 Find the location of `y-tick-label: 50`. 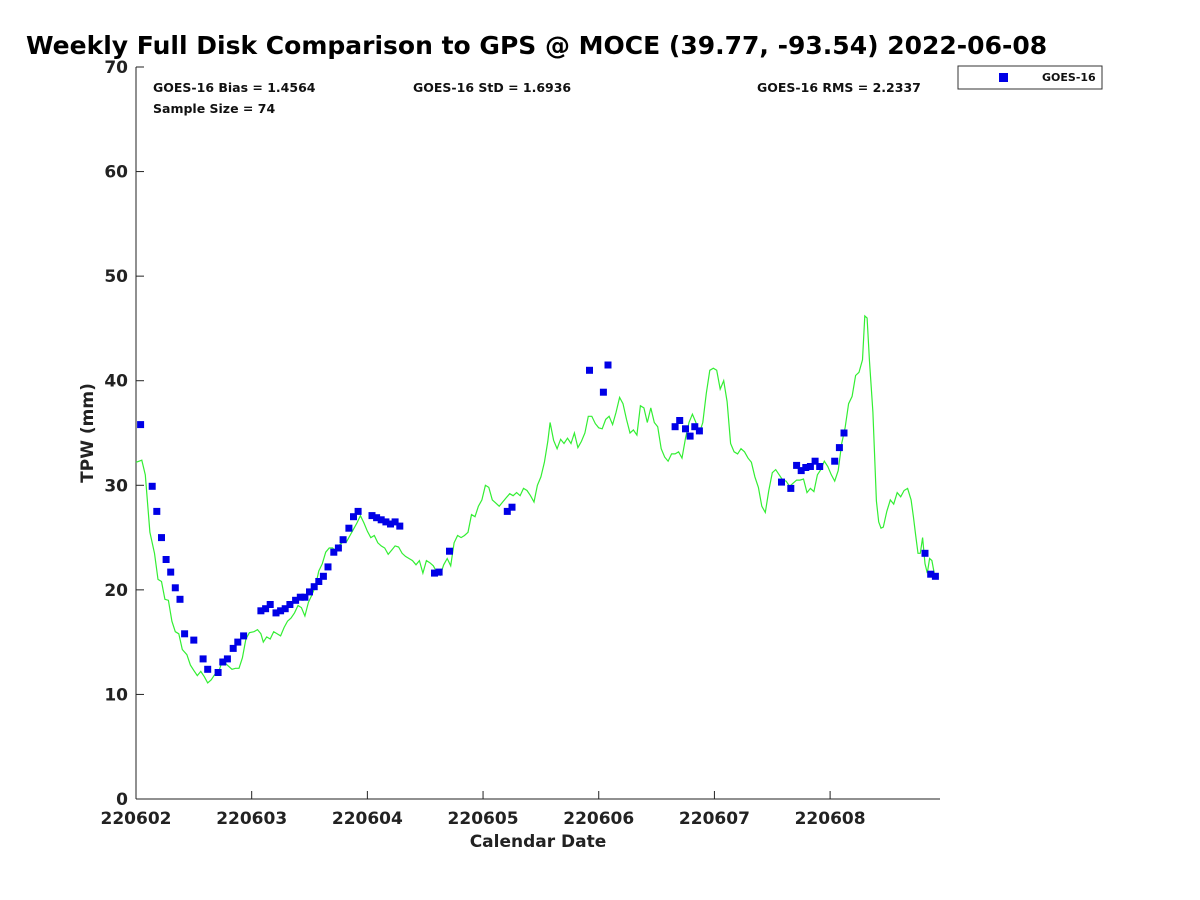

y-tick-label: 50 is located at coordinates (116, 277).